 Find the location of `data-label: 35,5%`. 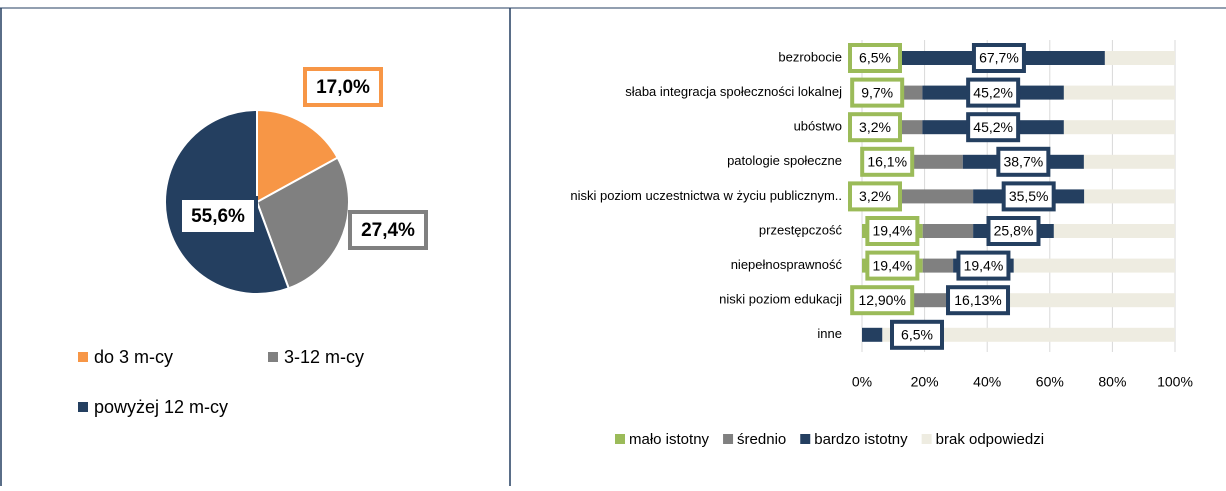

data-label: 35,5% is located at coordinates (1029, 196).